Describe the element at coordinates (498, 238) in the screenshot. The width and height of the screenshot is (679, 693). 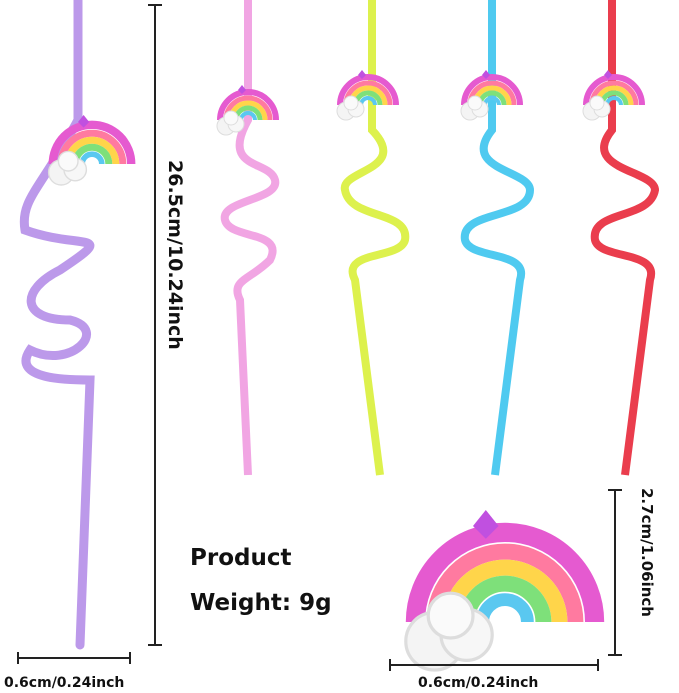
I see `blue-straw` at that location.